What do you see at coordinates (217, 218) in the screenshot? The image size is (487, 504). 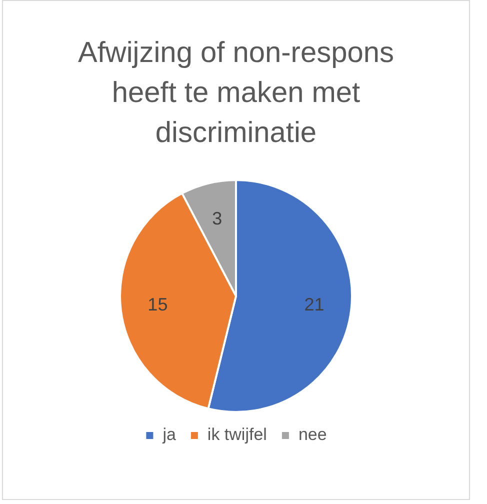 I see `data-label: 3` at bounding box center [217, 218].